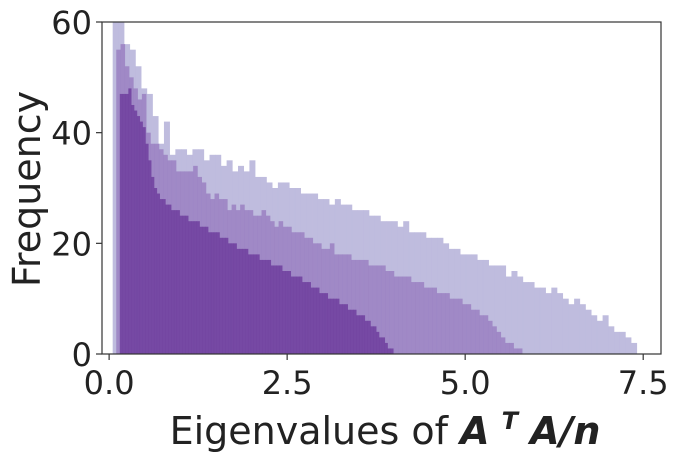 Image resolution: width=674 pixels, height=463 pixels. I want to click on x-tick-label: 7.5, so click(643, 383).